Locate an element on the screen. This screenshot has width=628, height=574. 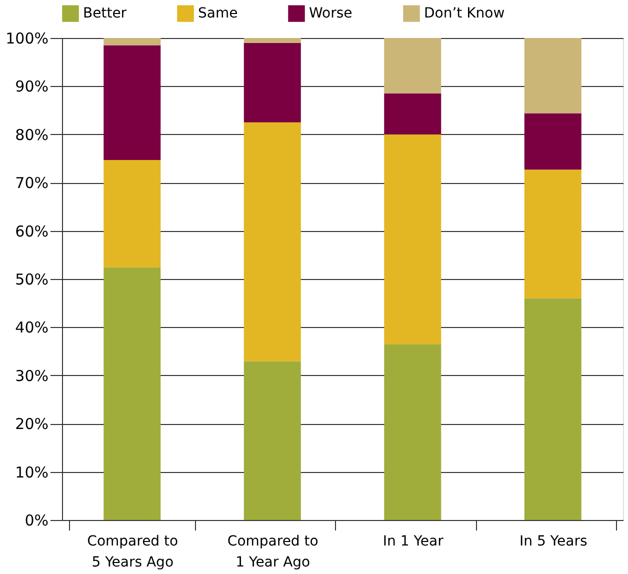
y-tick-label: 90% is located at coordinates (31, 87).